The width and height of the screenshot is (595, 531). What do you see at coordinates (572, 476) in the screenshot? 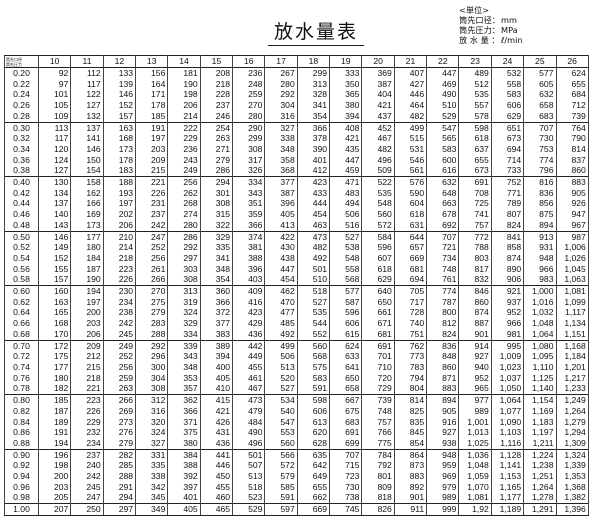
I see `flow-value-cell: 1,353` at bounding box center [572, 476].